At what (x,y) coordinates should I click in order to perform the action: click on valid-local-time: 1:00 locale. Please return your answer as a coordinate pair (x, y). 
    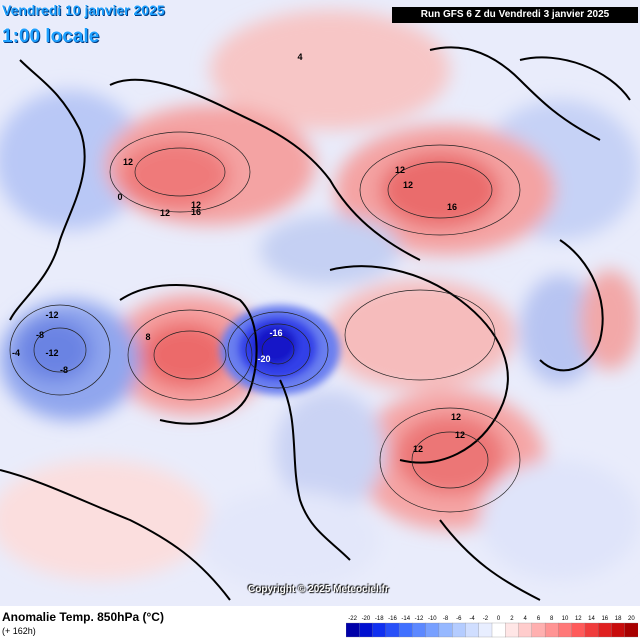
    Looking at the image, I should click on (51, 36).